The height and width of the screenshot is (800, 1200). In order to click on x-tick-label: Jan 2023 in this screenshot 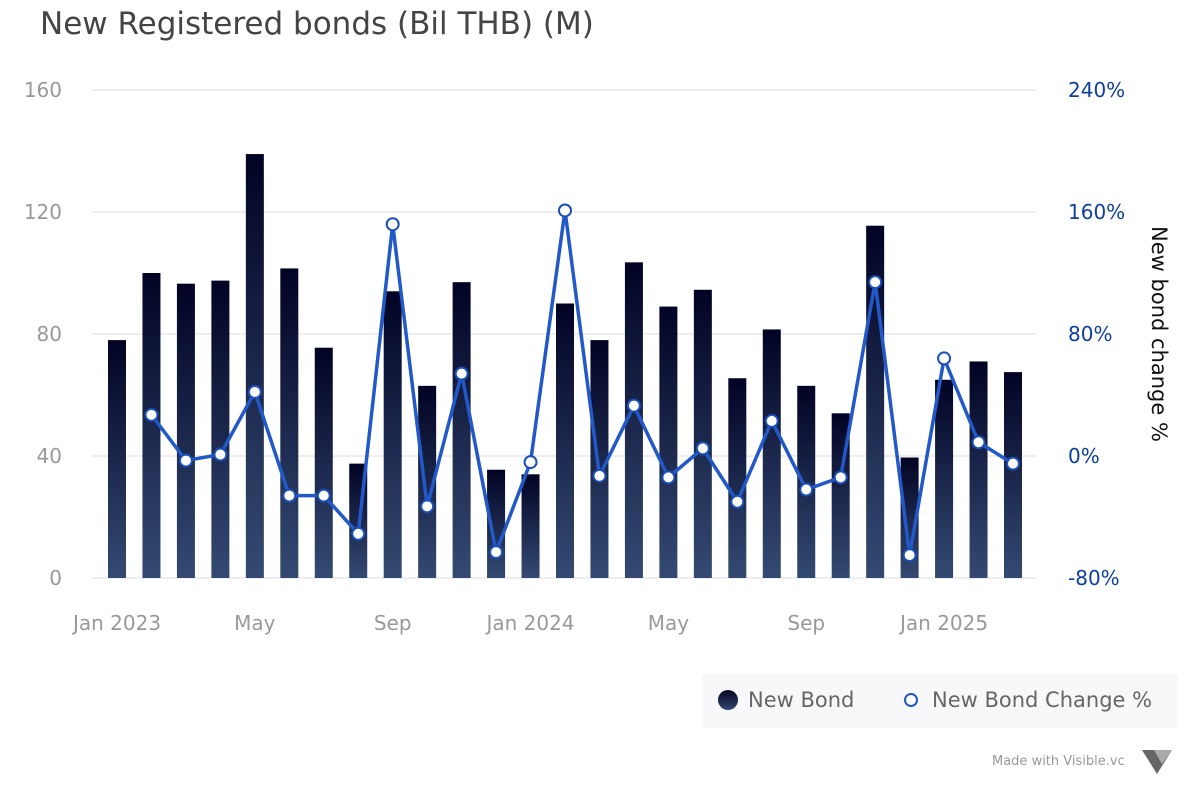, I will do `click(116, 623)`.